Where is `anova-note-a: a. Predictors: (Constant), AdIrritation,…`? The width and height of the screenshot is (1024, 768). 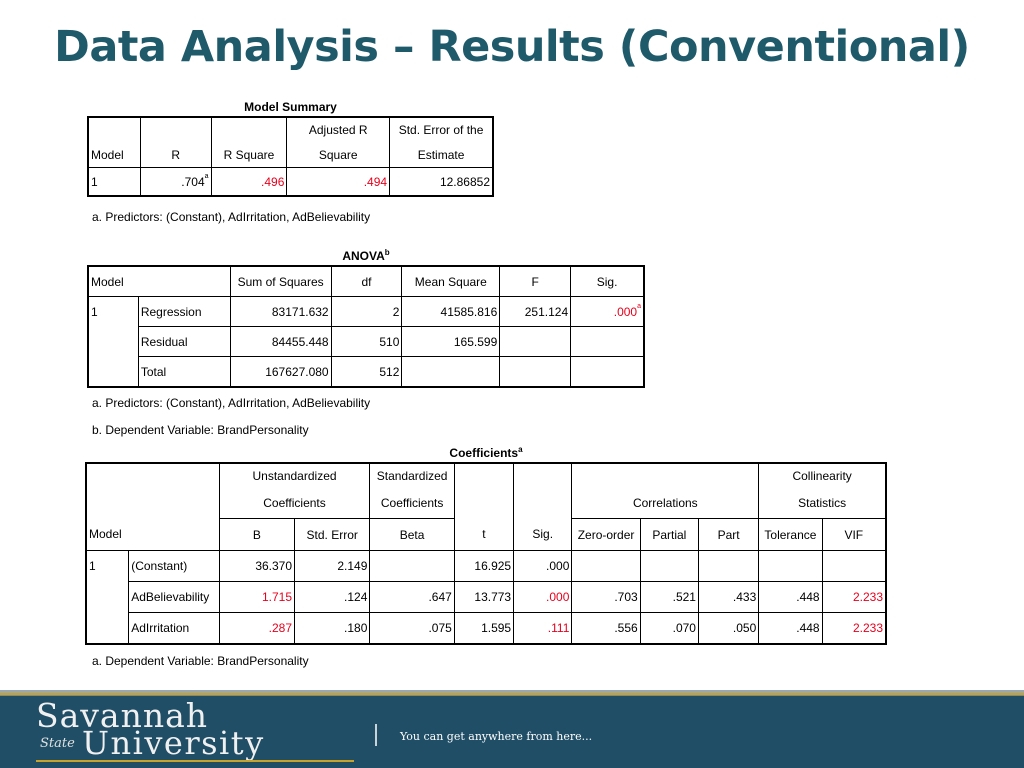
anova-note-a: a. Predictors: (Constant), AdIrritation,… is located at coordinates (231, 403).